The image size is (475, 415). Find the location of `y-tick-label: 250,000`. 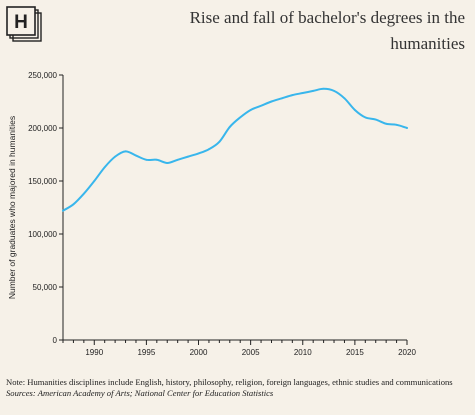

y-tick-label: 250,000 is located at coordinates (42, 75).